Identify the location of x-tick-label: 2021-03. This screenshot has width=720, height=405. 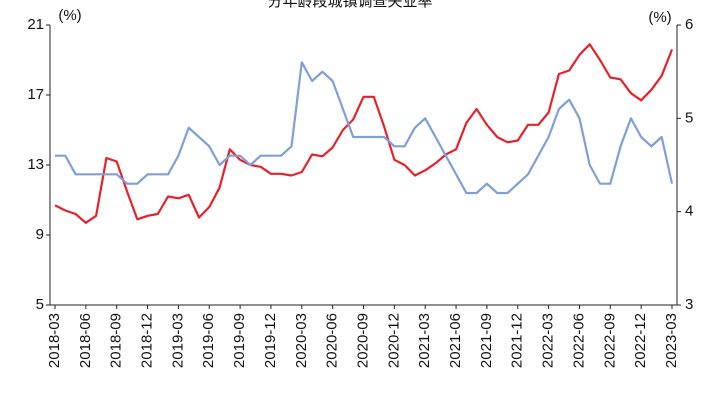
(424, 340).